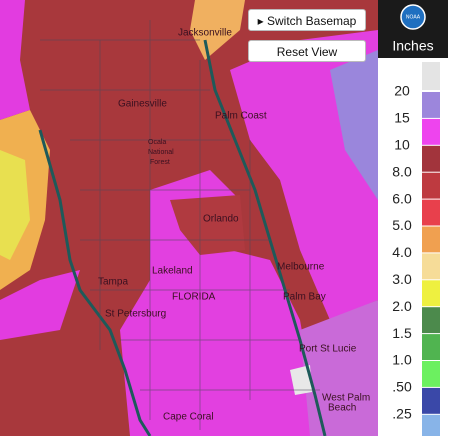 Image resolution: width=461 pixels, height=436 pixels. What do you see at coordinates (135, 314) in the screenshot?
I see `place-label: St Petersburg` at bounding box center [135, 314].